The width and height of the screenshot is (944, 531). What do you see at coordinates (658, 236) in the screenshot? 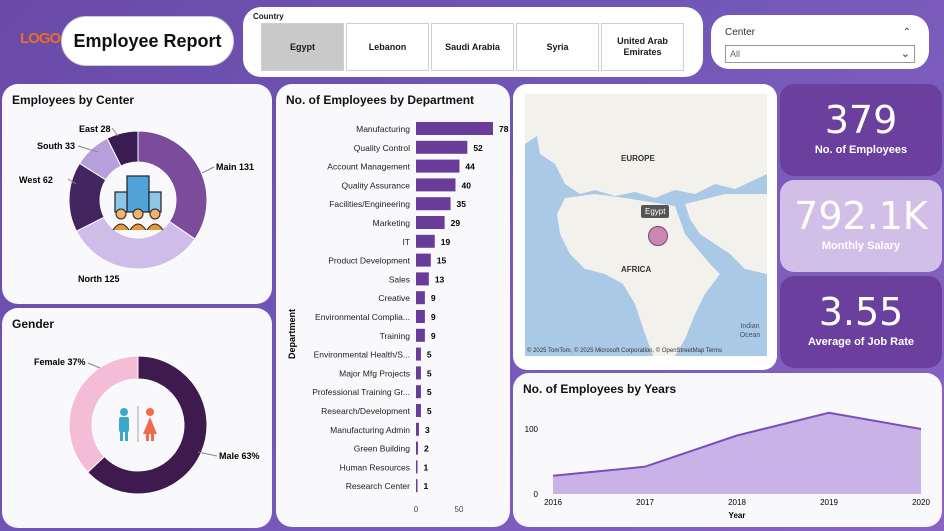
I see `egypt-bubble` at bounding box center [658, 236].